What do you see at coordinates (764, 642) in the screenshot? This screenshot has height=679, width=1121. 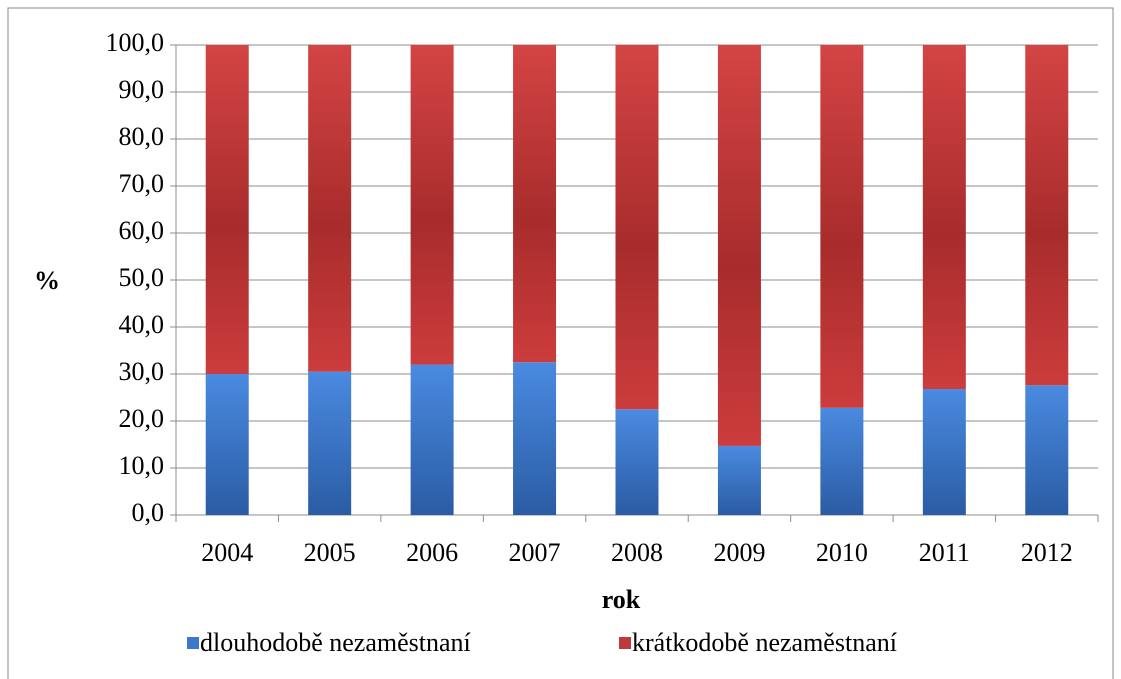 I see `legend-label: krátkodobě nezaměstnaní` at bounding box center [764, 642].